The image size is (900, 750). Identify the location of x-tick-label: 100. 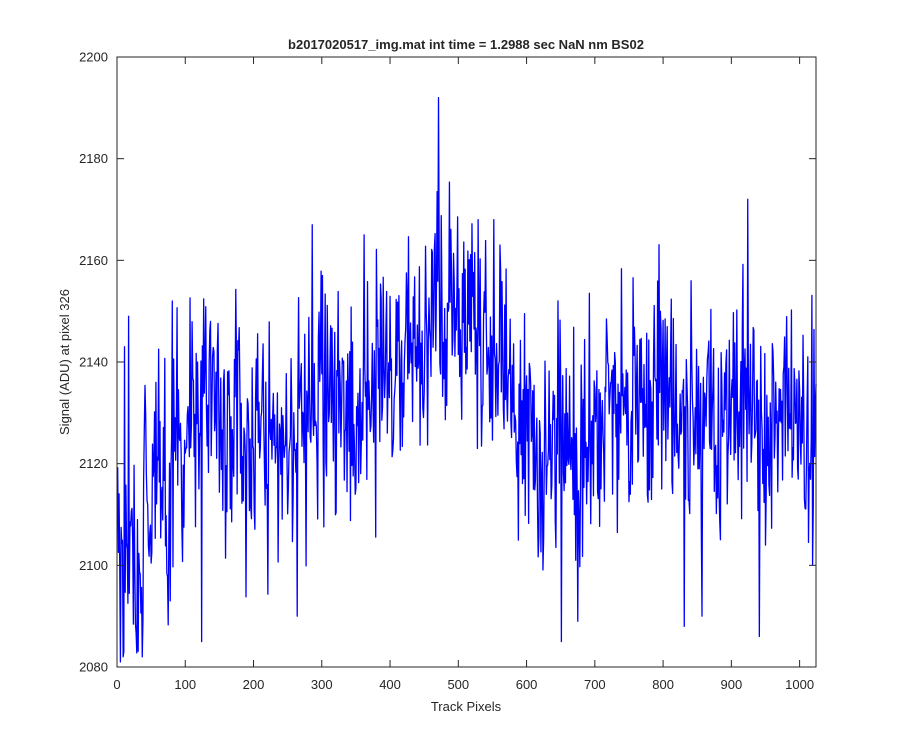
(185, 684).